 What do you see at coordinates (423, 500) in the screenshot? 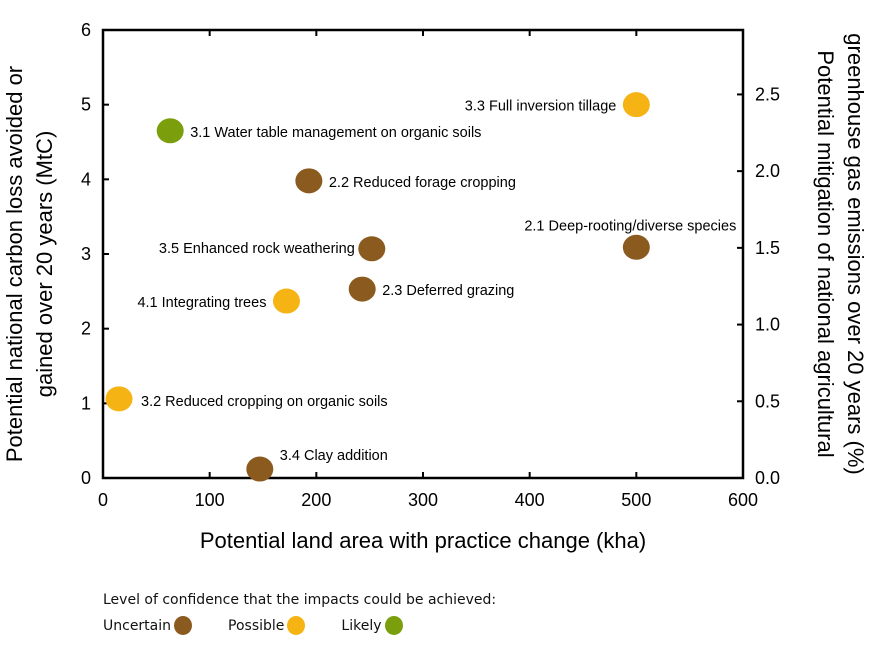
I see `x-tick-label: 300` at bounding box center [423, 500].